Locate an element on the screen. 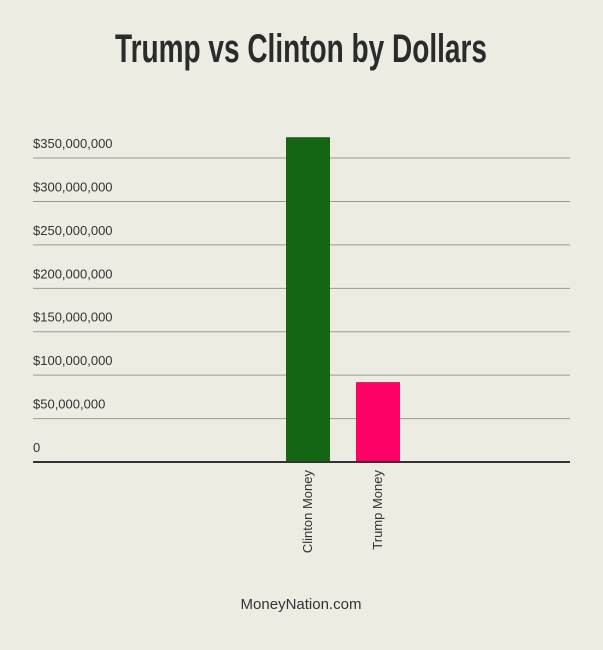  x-tick-label: Clinton Money is located at coordinates (307, 512).